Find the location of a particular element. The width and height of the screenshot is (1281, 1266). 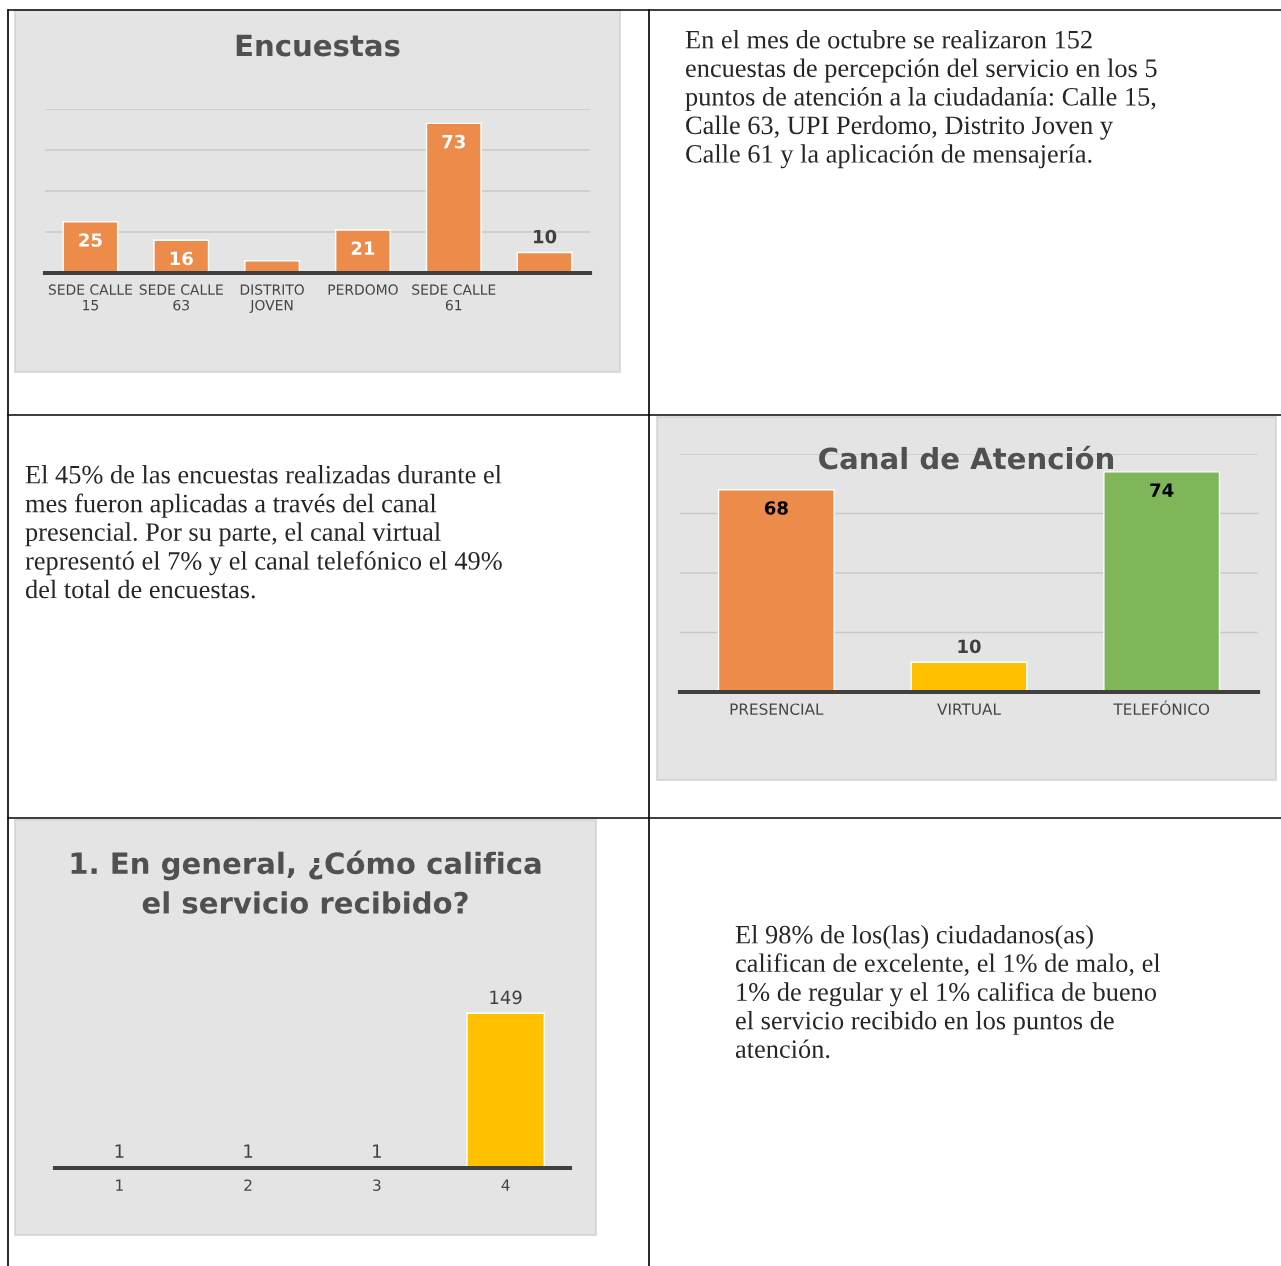

x-tick-label: PRESENCIAL is located at coordinates (777, 709).